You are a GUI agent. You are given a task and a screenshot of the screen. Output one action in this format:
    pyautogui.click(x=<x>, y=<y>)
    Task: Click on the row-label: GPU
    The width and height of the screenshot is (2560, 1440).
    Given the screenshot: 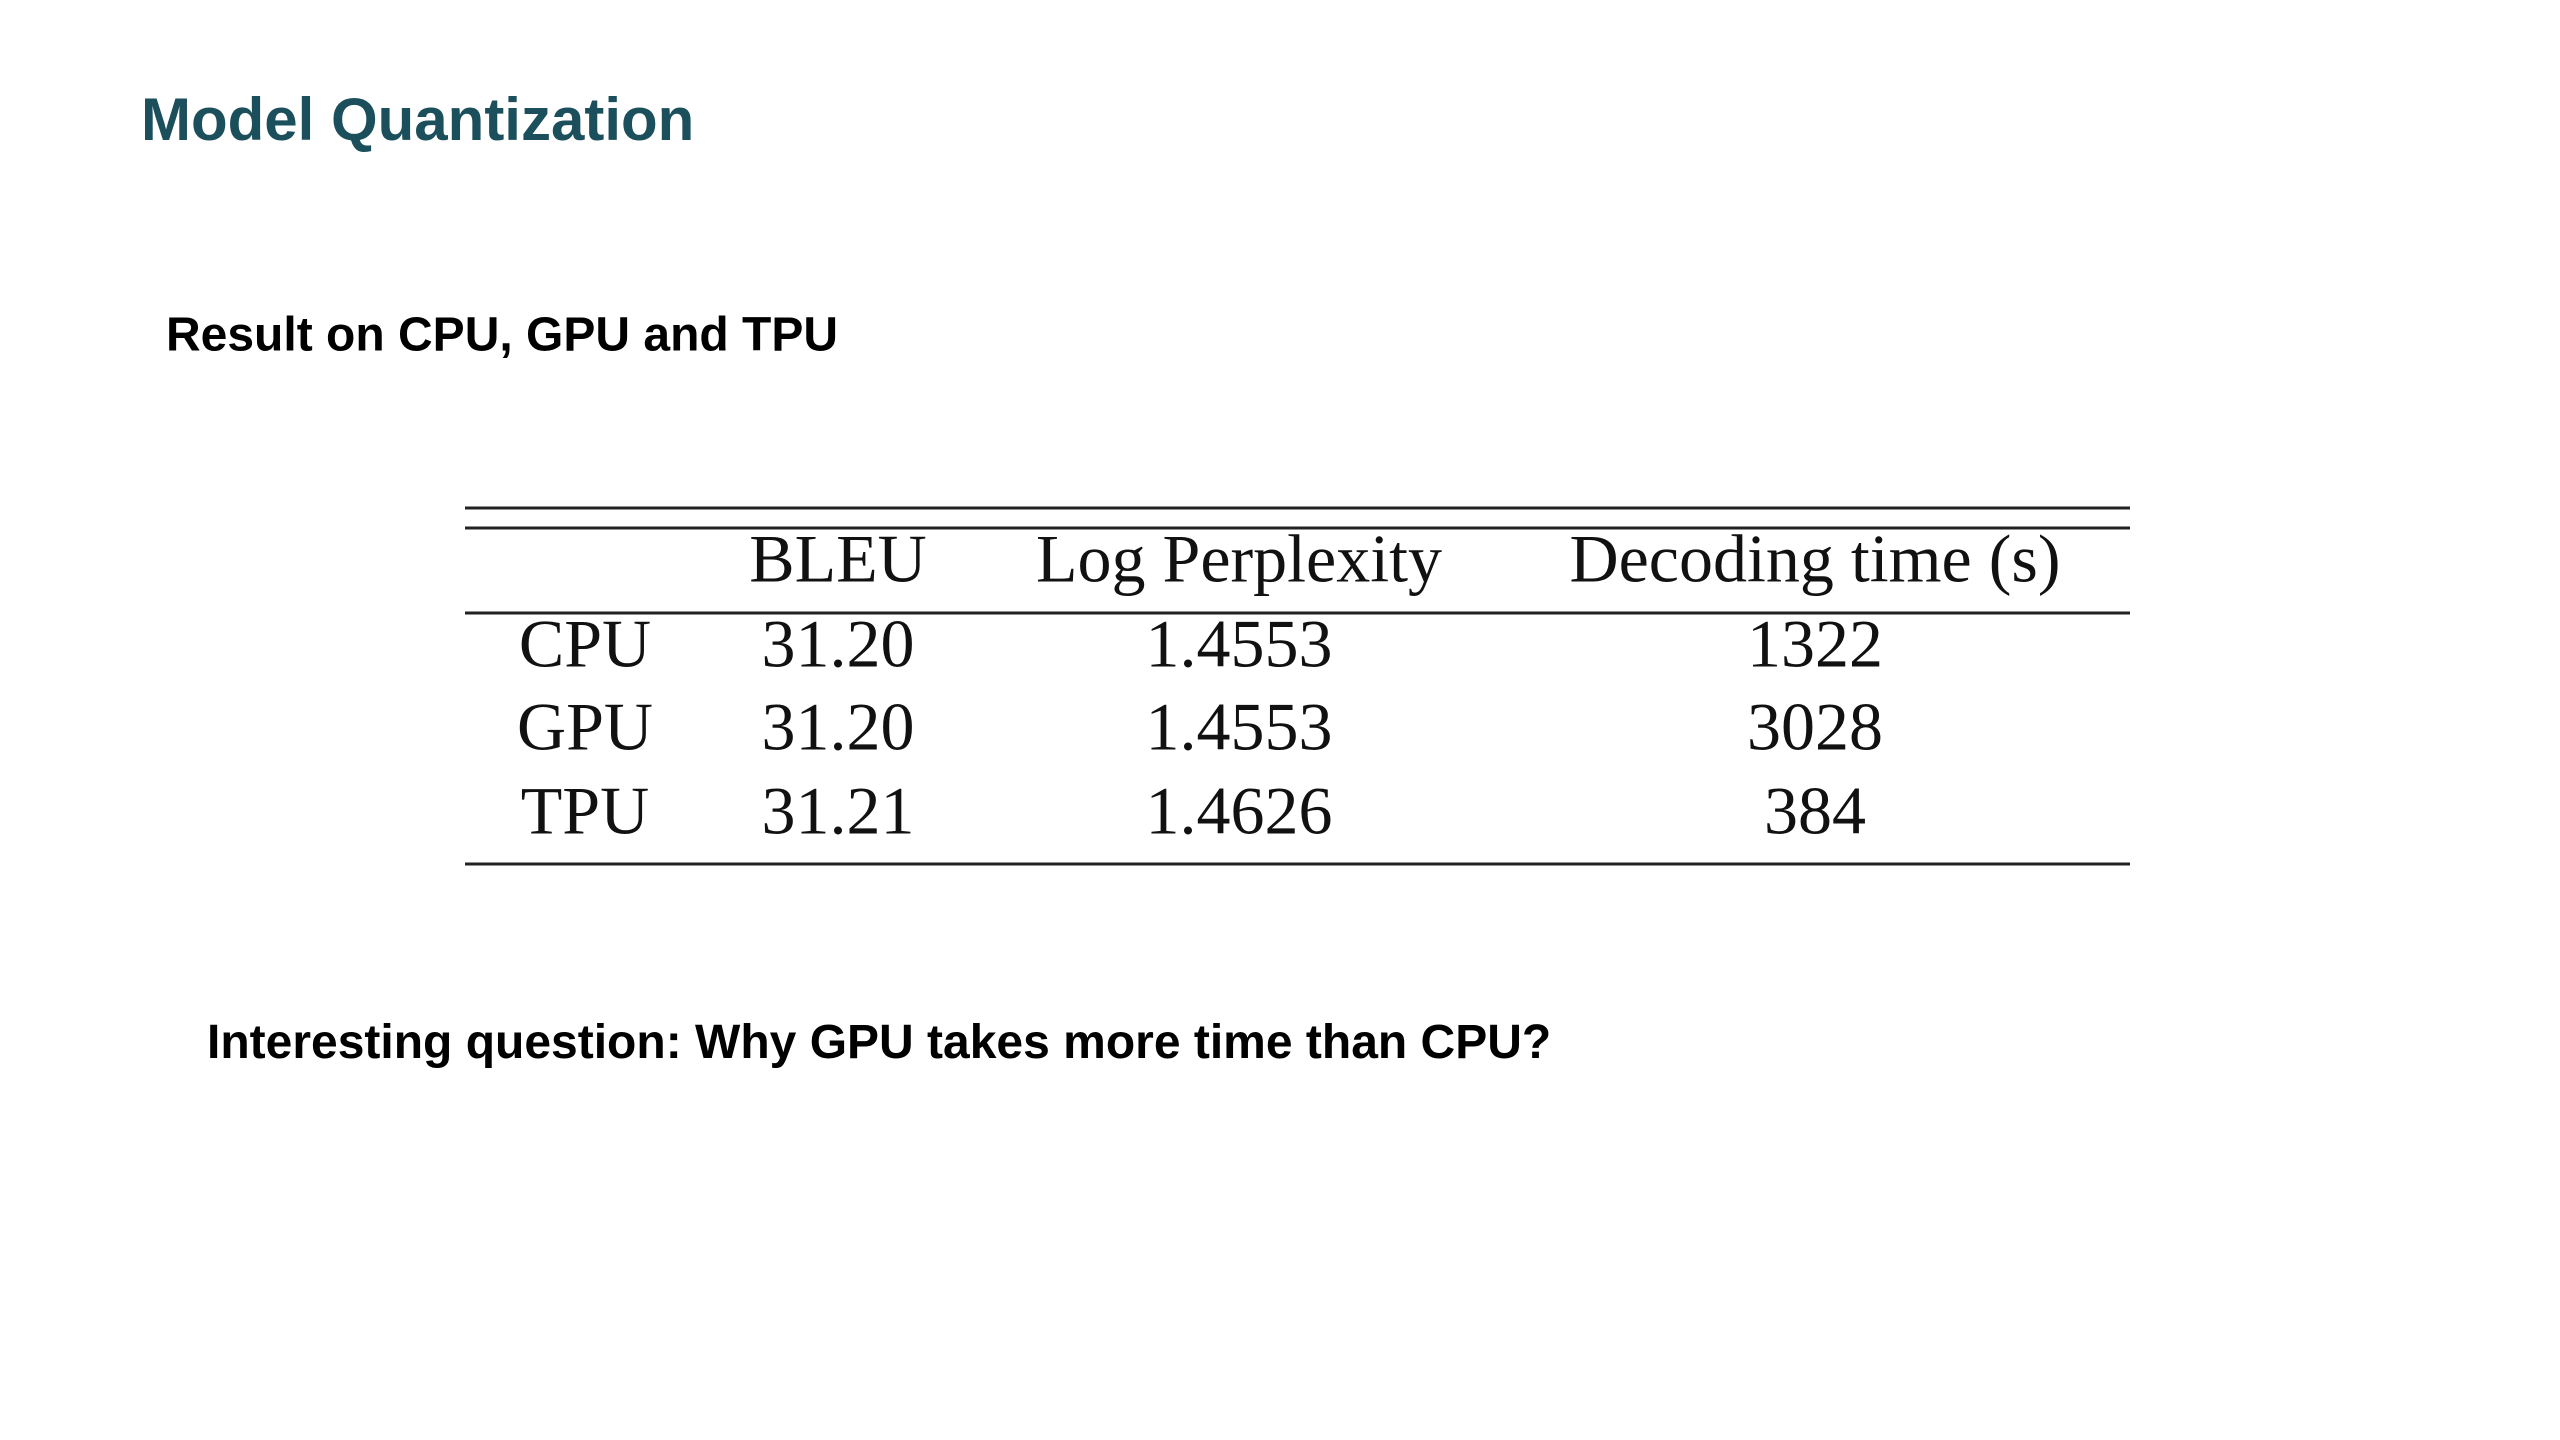 What is the action you would take?
    pyautogui.click(x=585, y=727)
    